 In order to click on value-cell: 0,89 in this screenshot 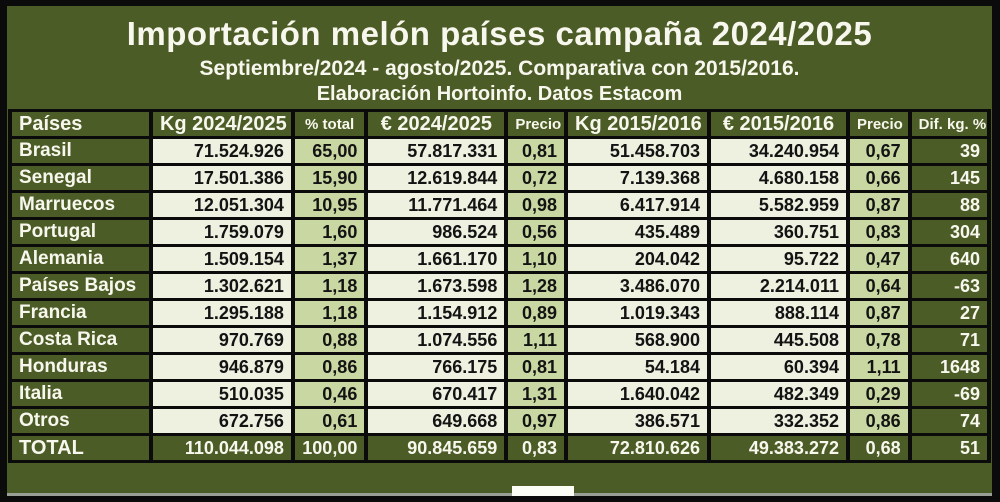, I will do `click(536, 313)`.